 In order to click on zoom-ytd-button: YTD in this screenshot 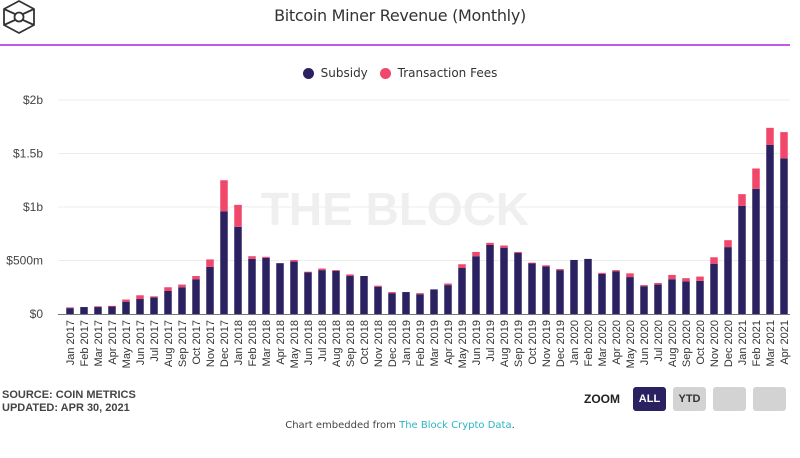, I will do `click(689, 399)`.